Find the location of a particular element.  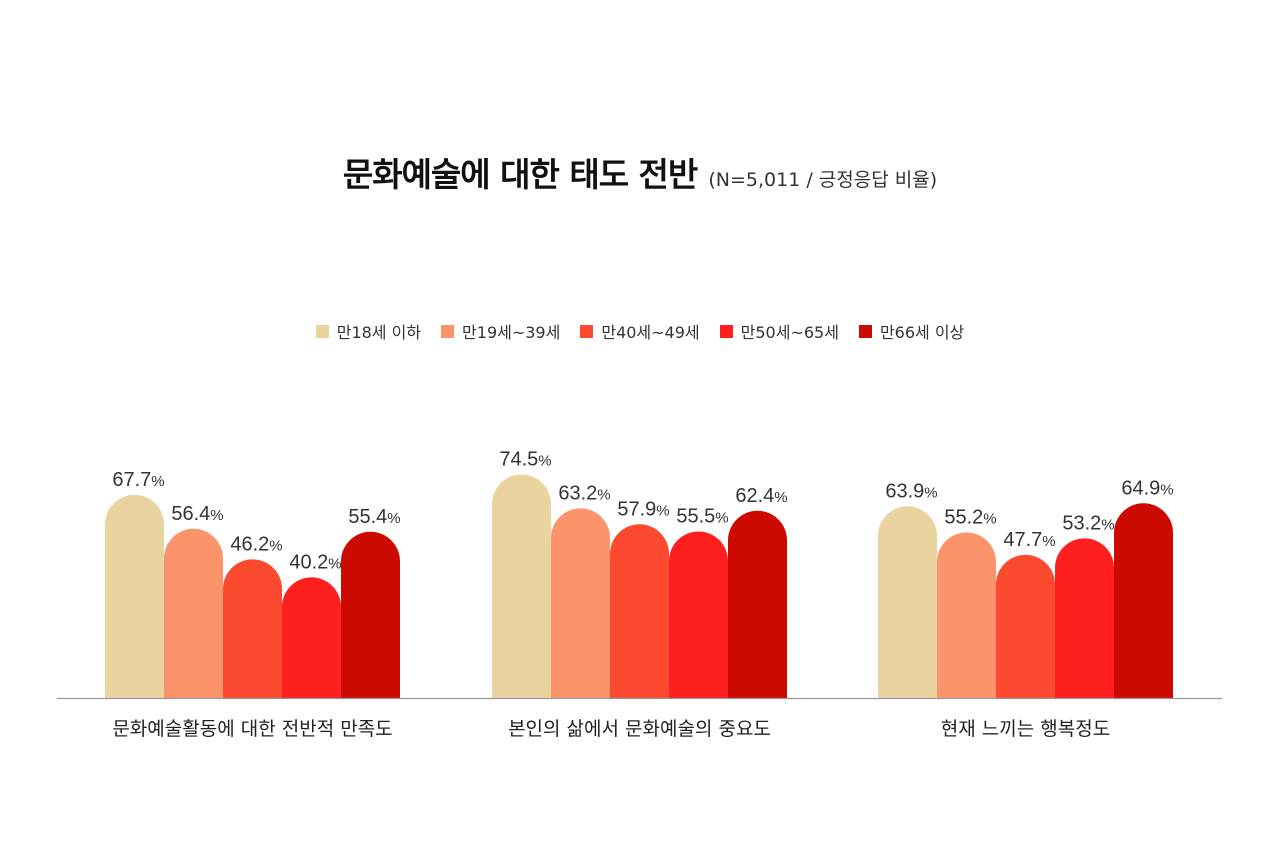

category-label: 현재 느끼는 행복정도 is located at coordinates (1025, 729).